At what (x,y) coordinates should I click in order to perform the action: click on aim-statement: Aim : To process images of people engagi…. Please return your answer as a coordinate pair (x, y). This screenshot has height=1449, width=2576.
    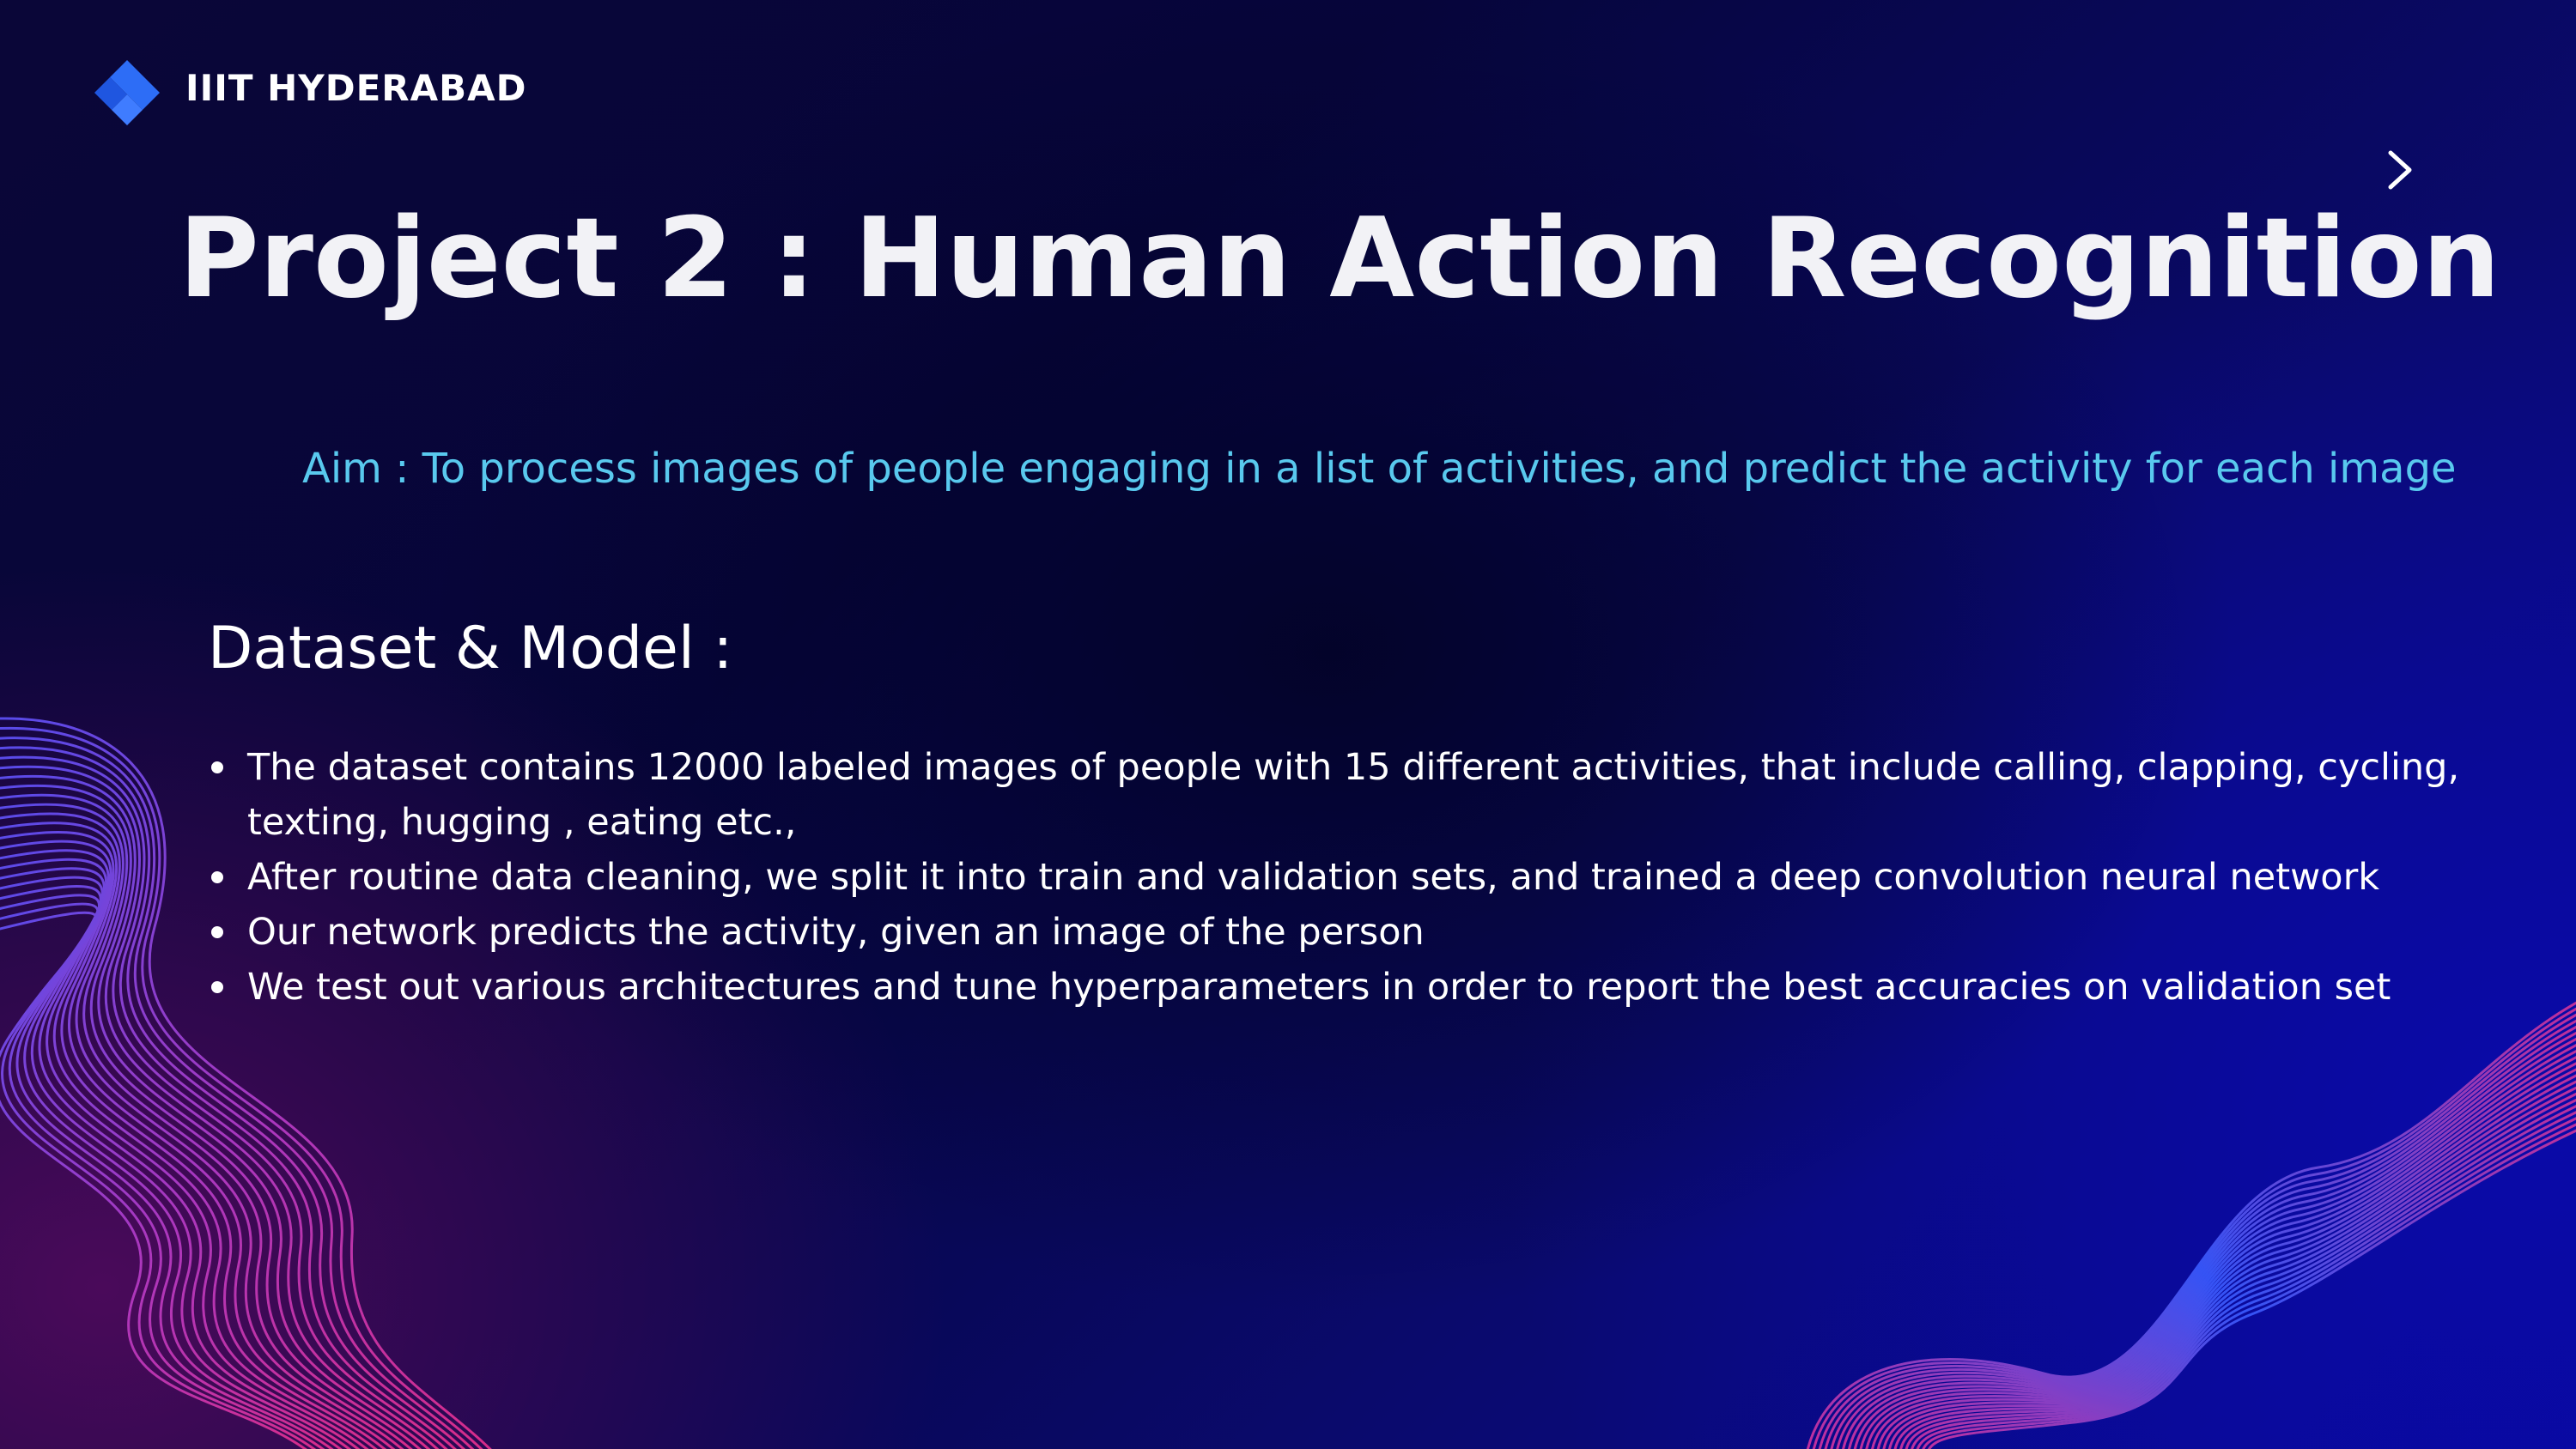
    Looking at the image, I should click on (1379, 469).